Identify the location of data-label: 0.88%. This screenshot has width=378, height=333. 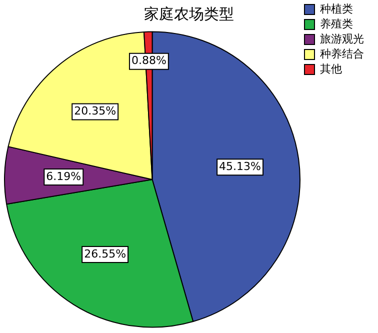
(148, 61).